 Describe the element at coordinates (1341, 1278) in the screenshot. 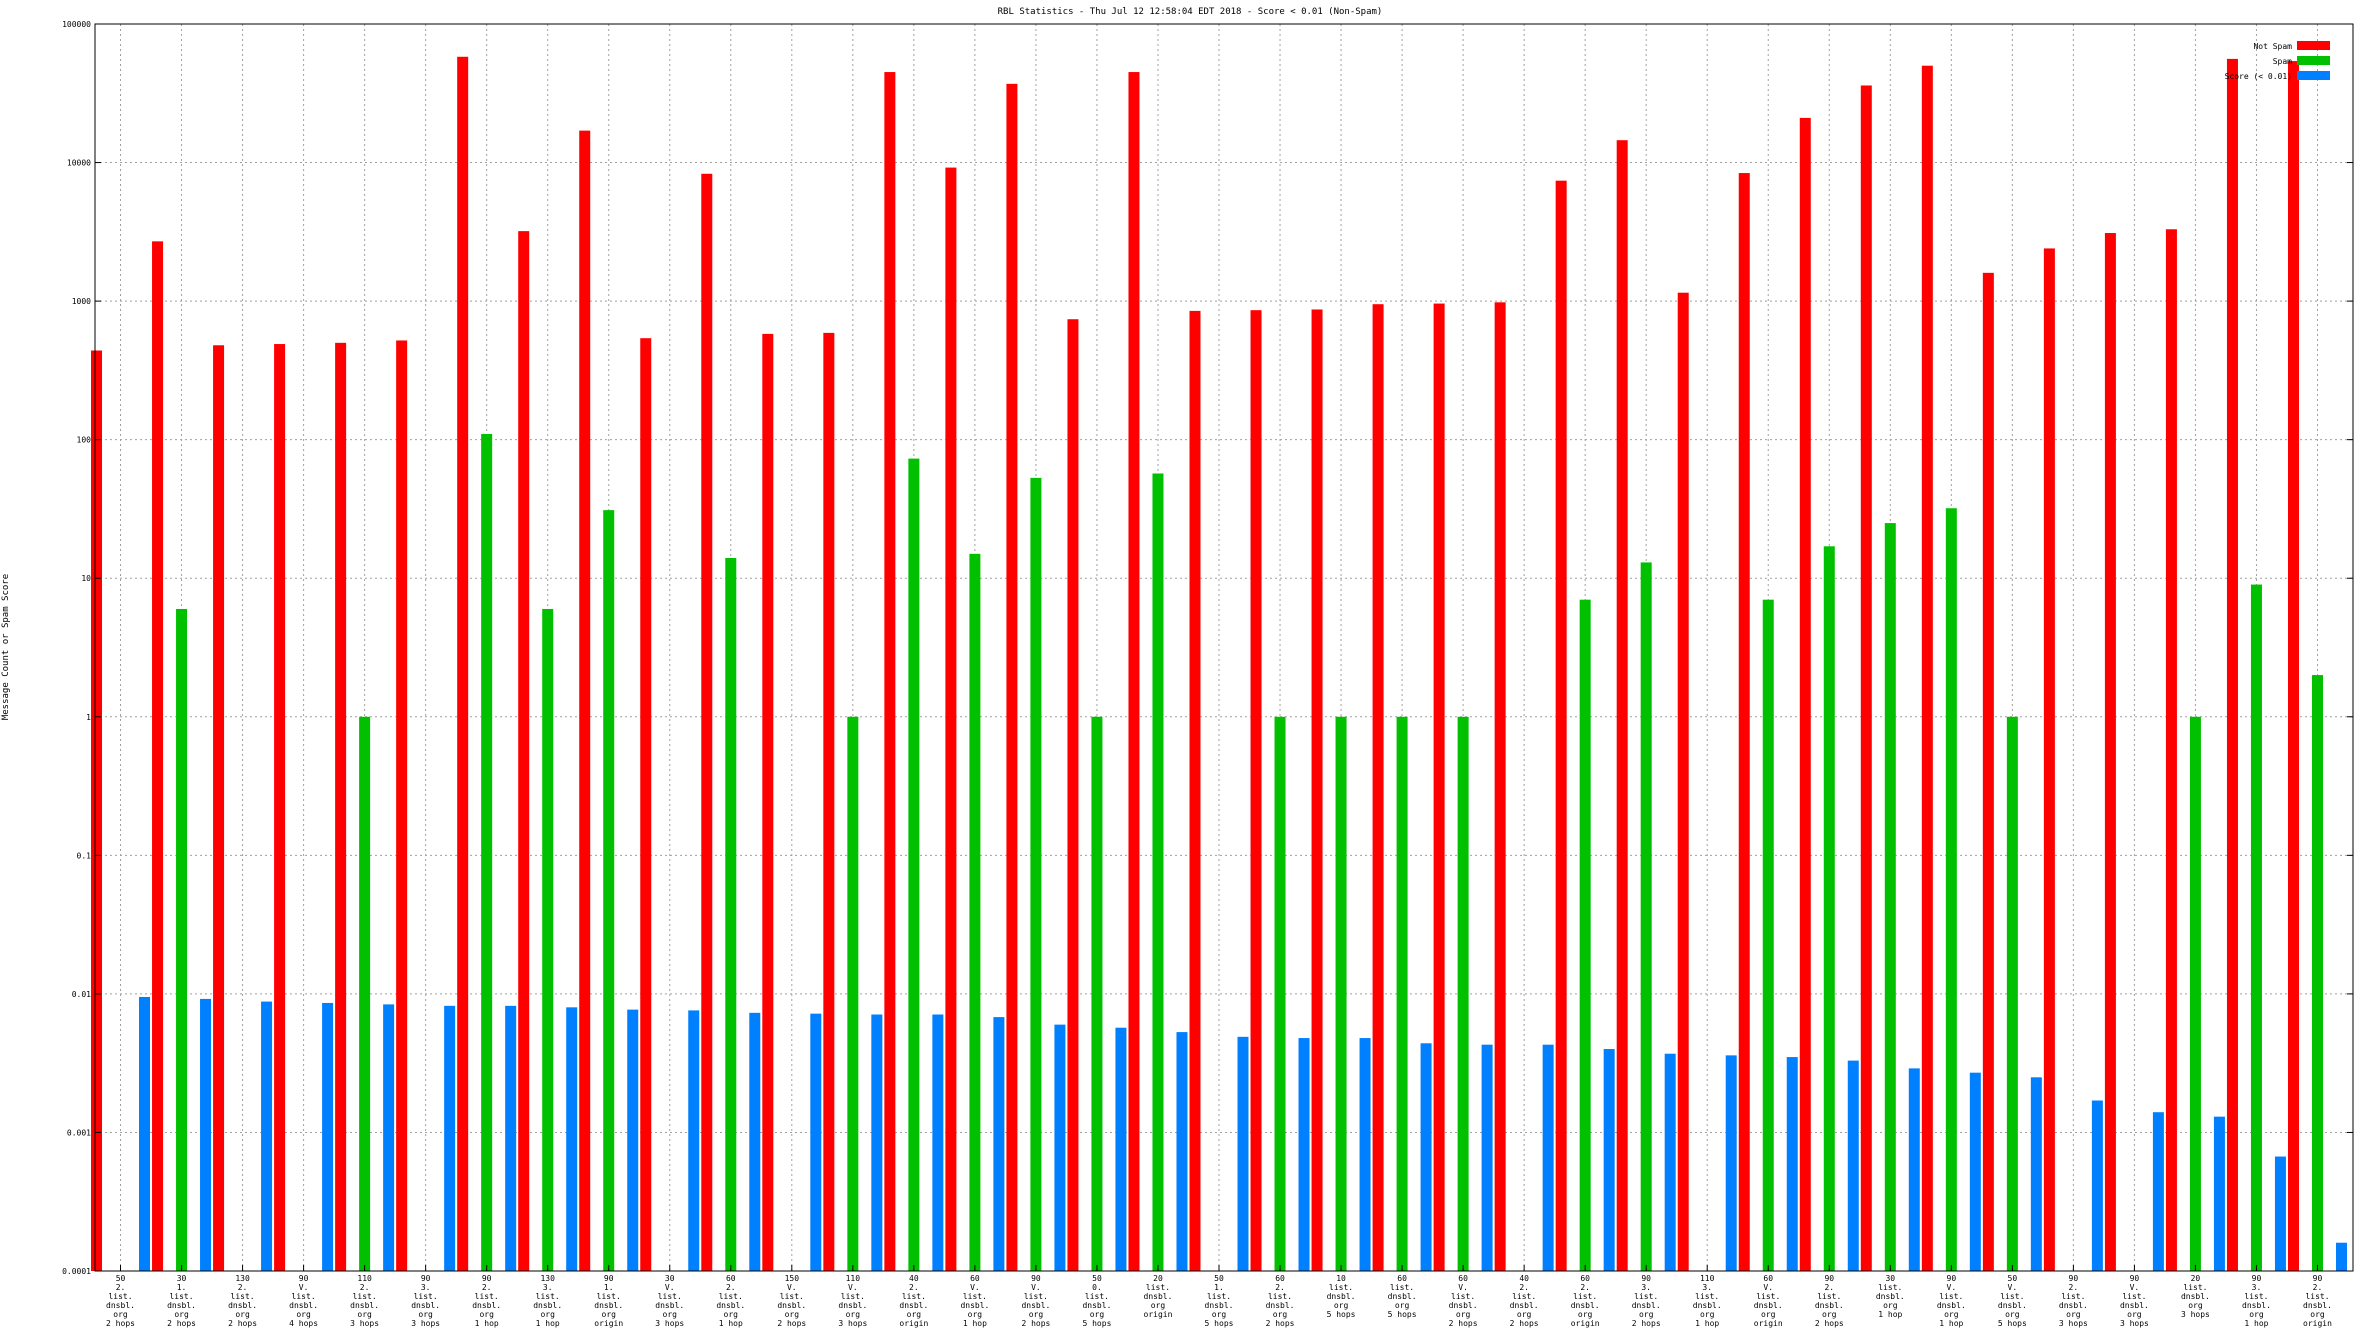

I see `x-tick-label: 10` at that location.